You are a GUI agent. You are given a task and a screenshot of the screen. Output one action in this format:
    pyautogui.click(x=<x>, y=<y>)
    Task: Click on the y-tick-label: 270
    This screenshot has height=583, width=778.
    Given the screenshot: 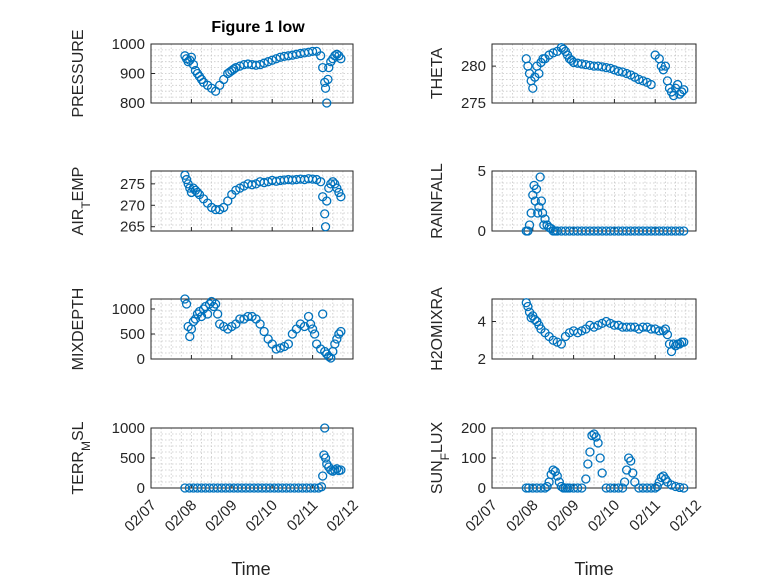 What is the action you would take?
    pyautogui.click(x=132, y=205)
    